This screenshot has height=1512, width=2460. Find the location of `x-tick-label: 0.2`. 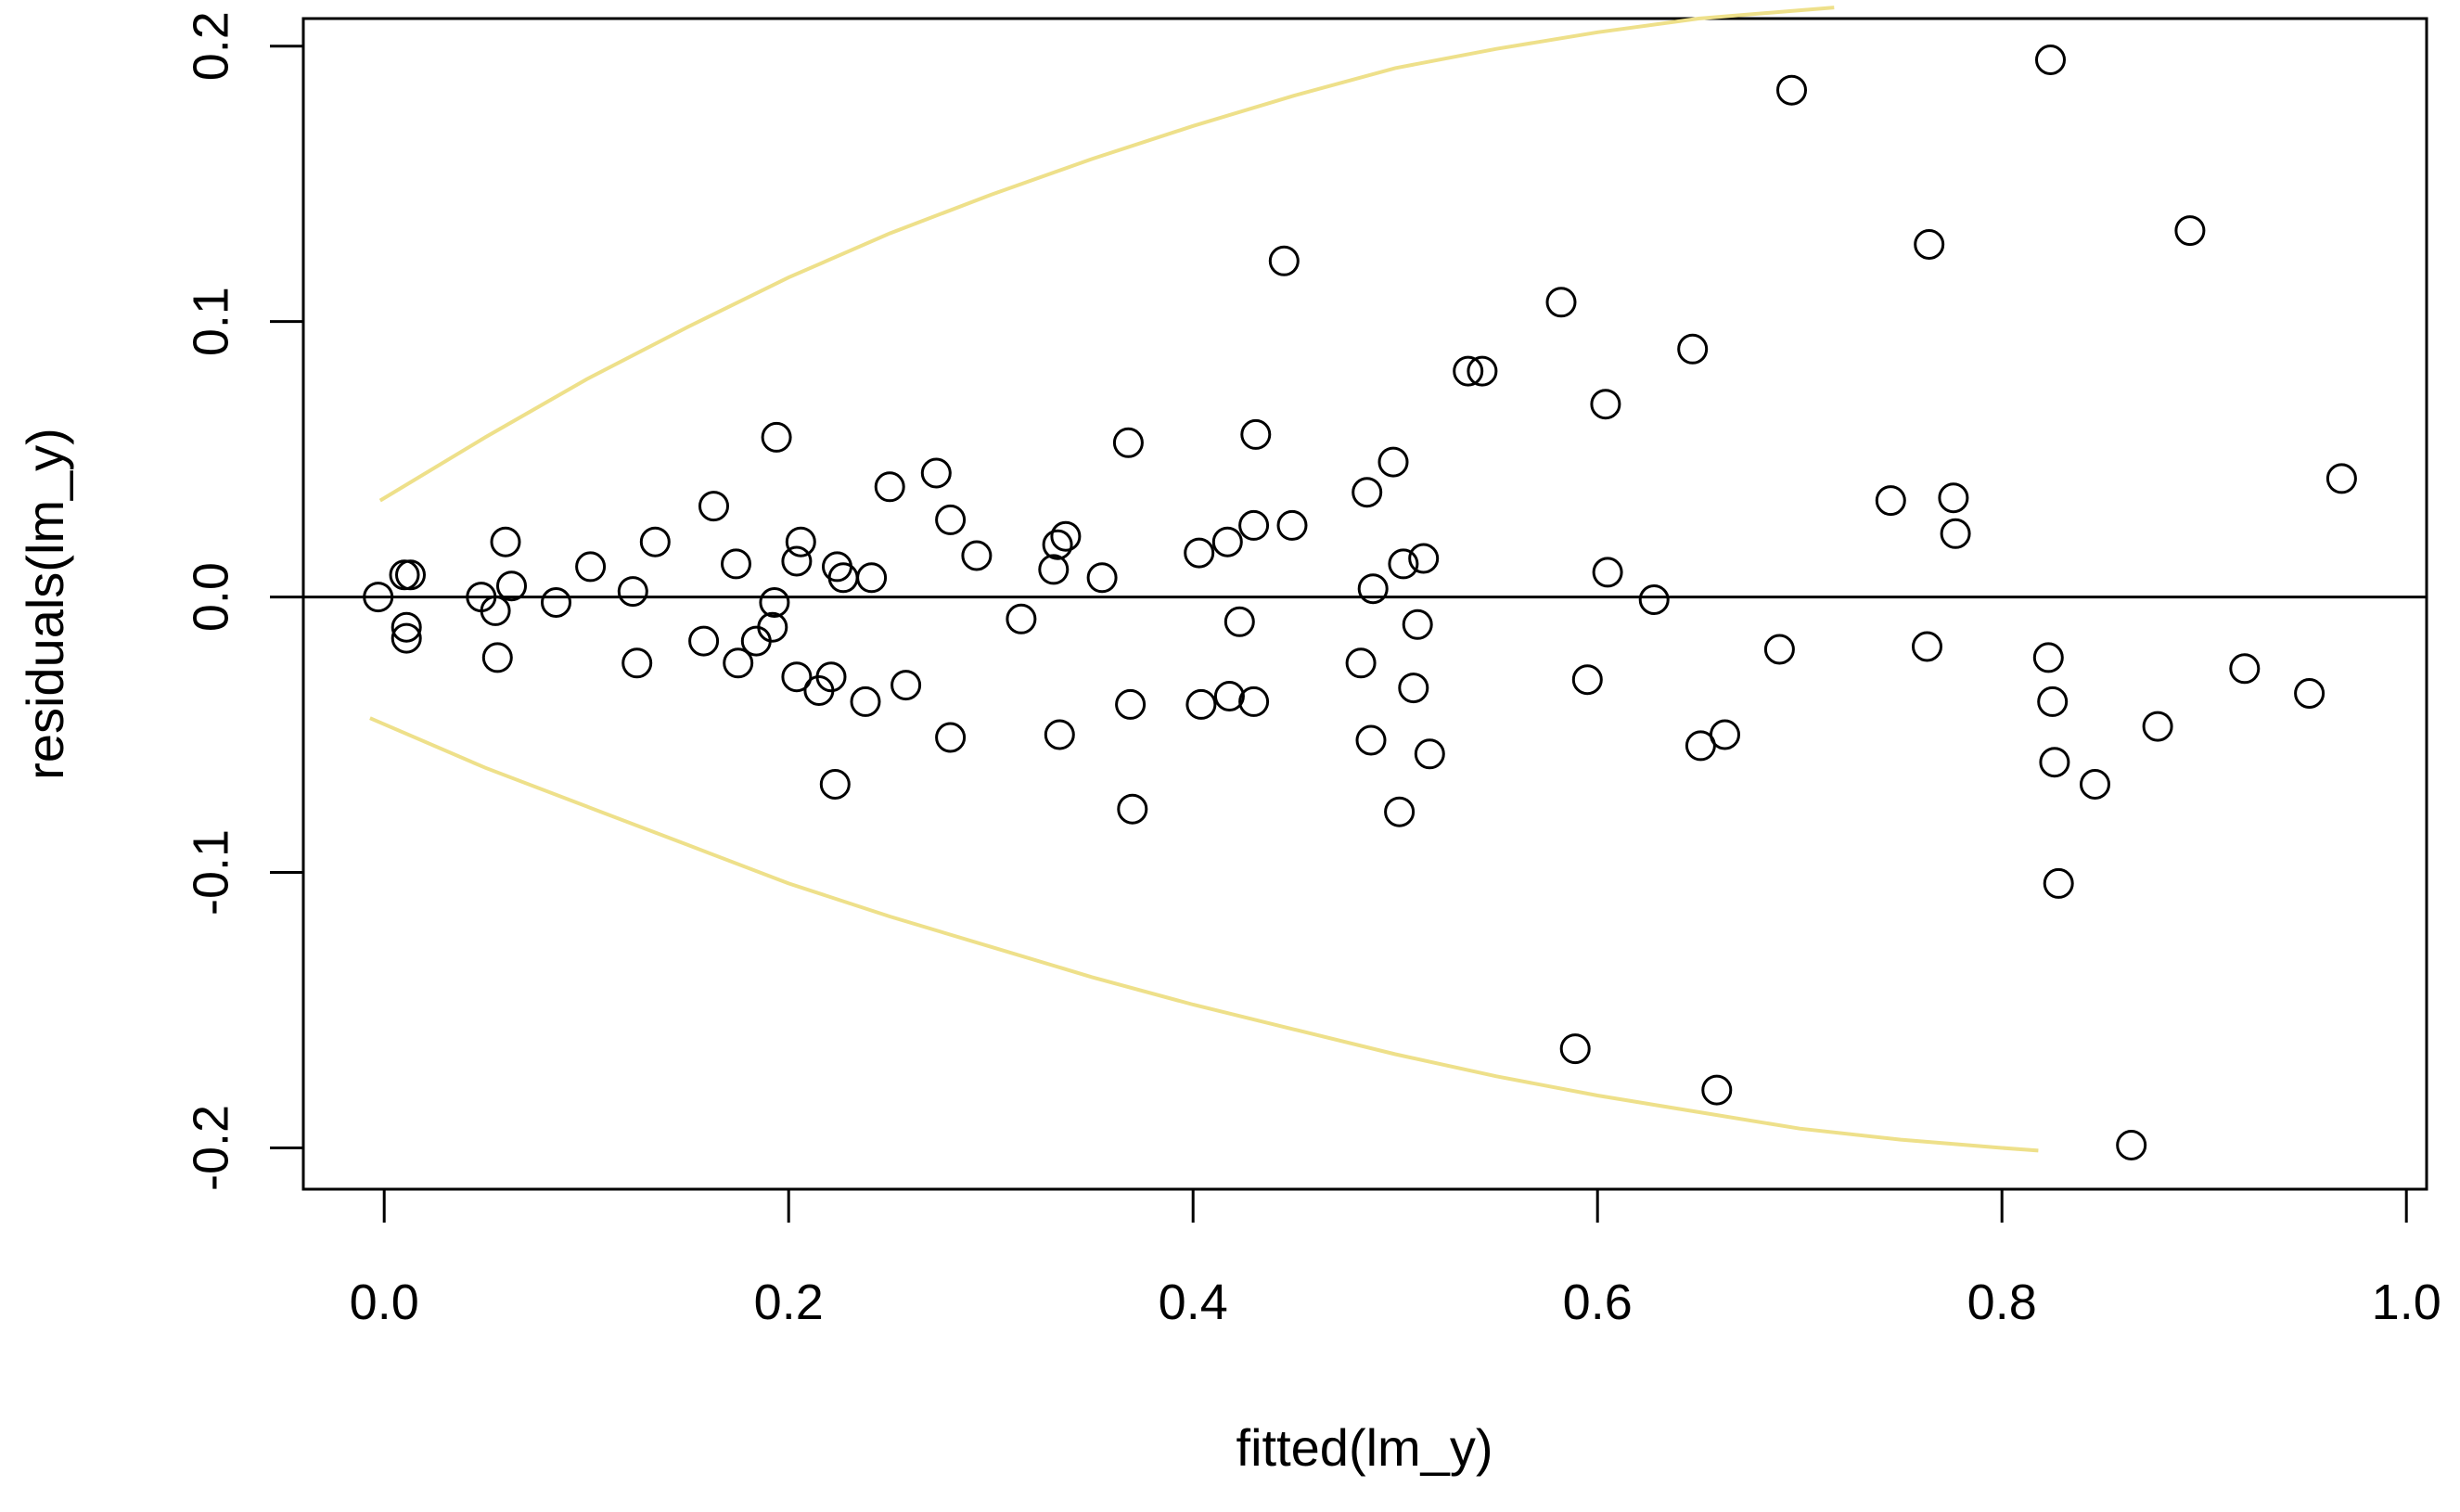

x-tick-label: 0.2 is located at coordinates (789, 1302).